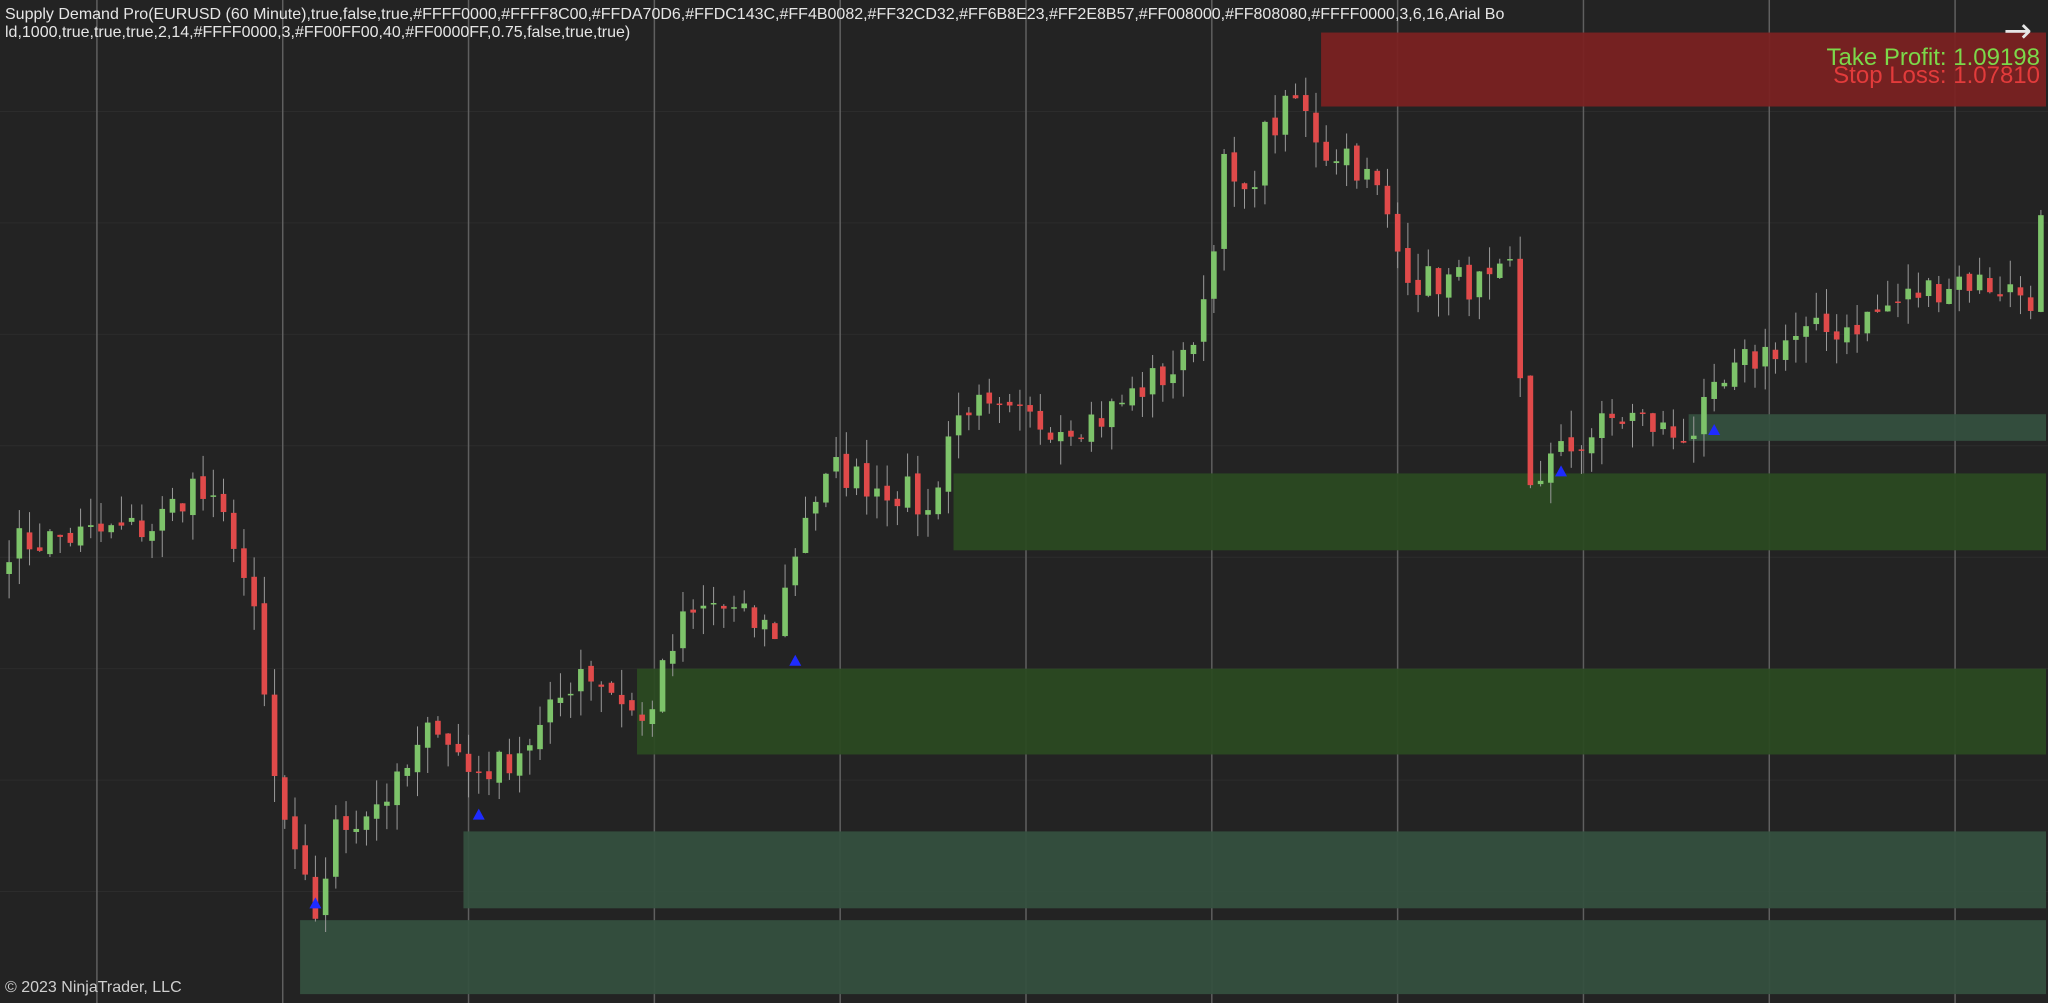 The height and width of the screenshot is (1003, 2048). Describe the element at coordinates (1936, 75) in the screenshot. I see `stop-loss-label: Stop Loss: 1.07810` at that location.